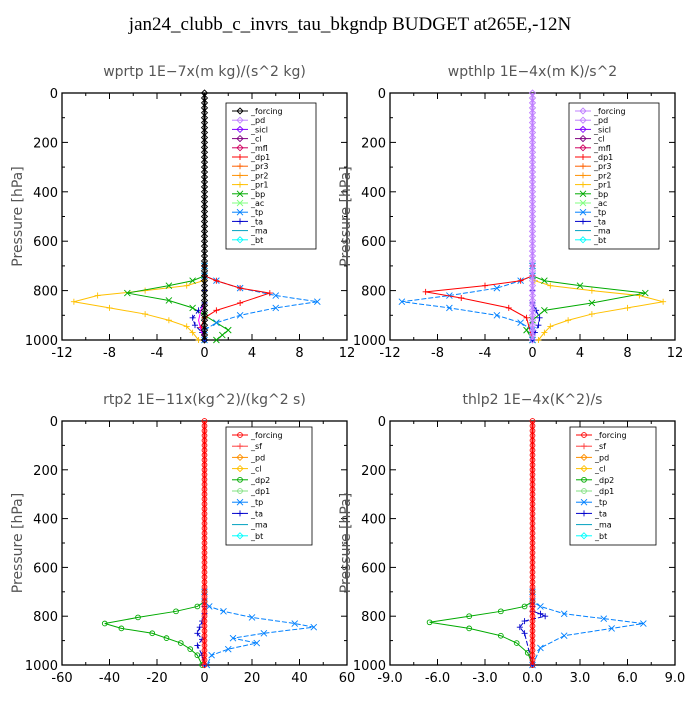 This screenshot has width=700, height=705. I want to click on y-tick-label: 1000, so click(41, 341).